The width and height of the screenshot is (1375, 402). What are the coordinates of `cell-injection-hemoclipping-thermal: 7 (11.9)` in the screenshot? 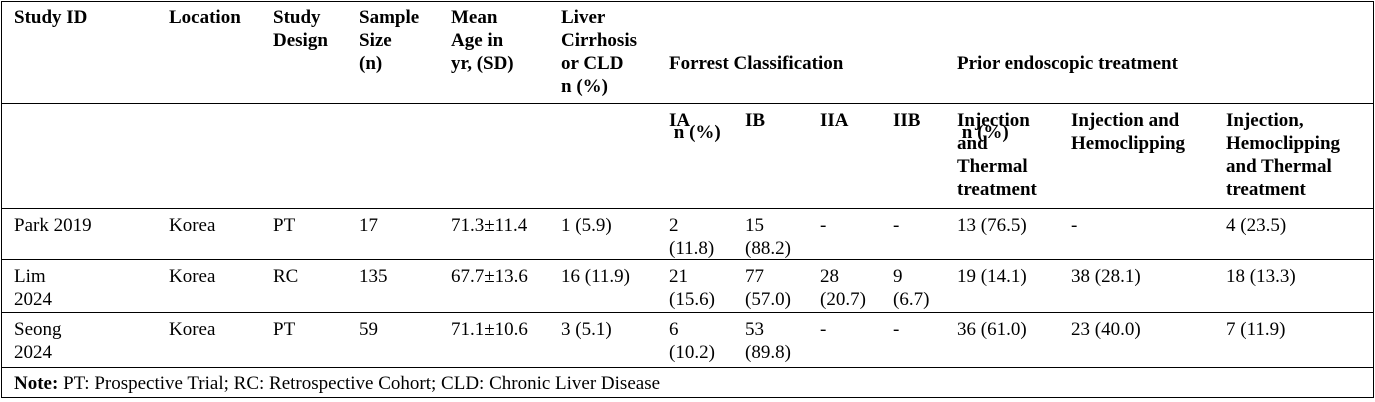 It's located at (1256, 329).